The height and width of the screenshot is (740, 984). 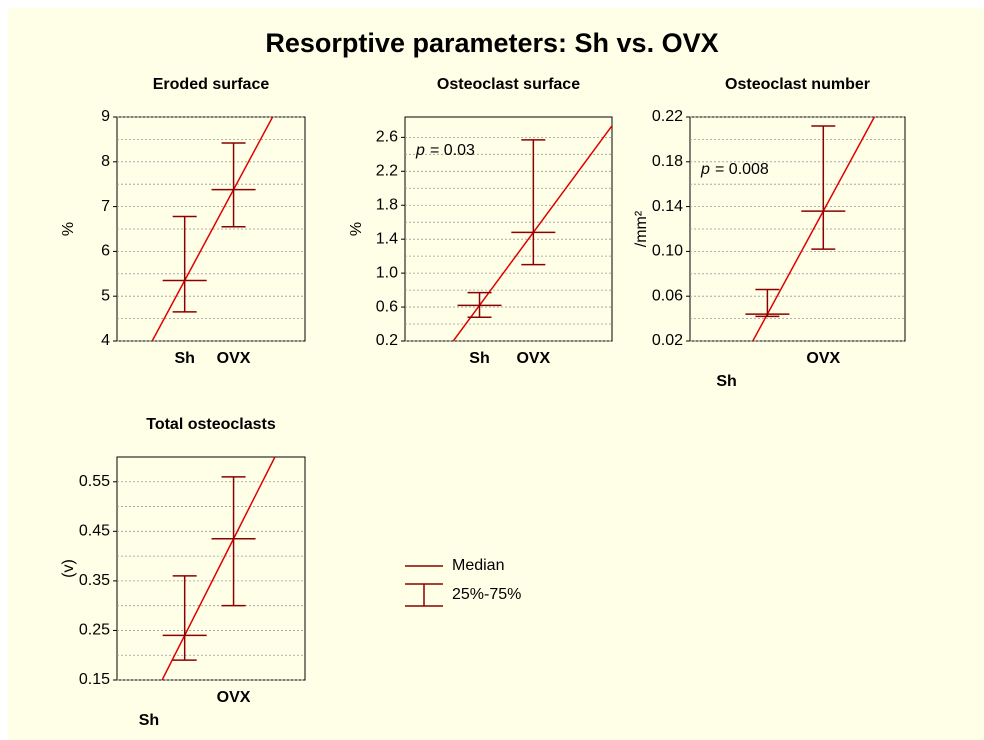 What do you see at coordinates (94, 580) in the screenshot?
I see `y-tick-label: 0.35` at bounding box center [94, 580].